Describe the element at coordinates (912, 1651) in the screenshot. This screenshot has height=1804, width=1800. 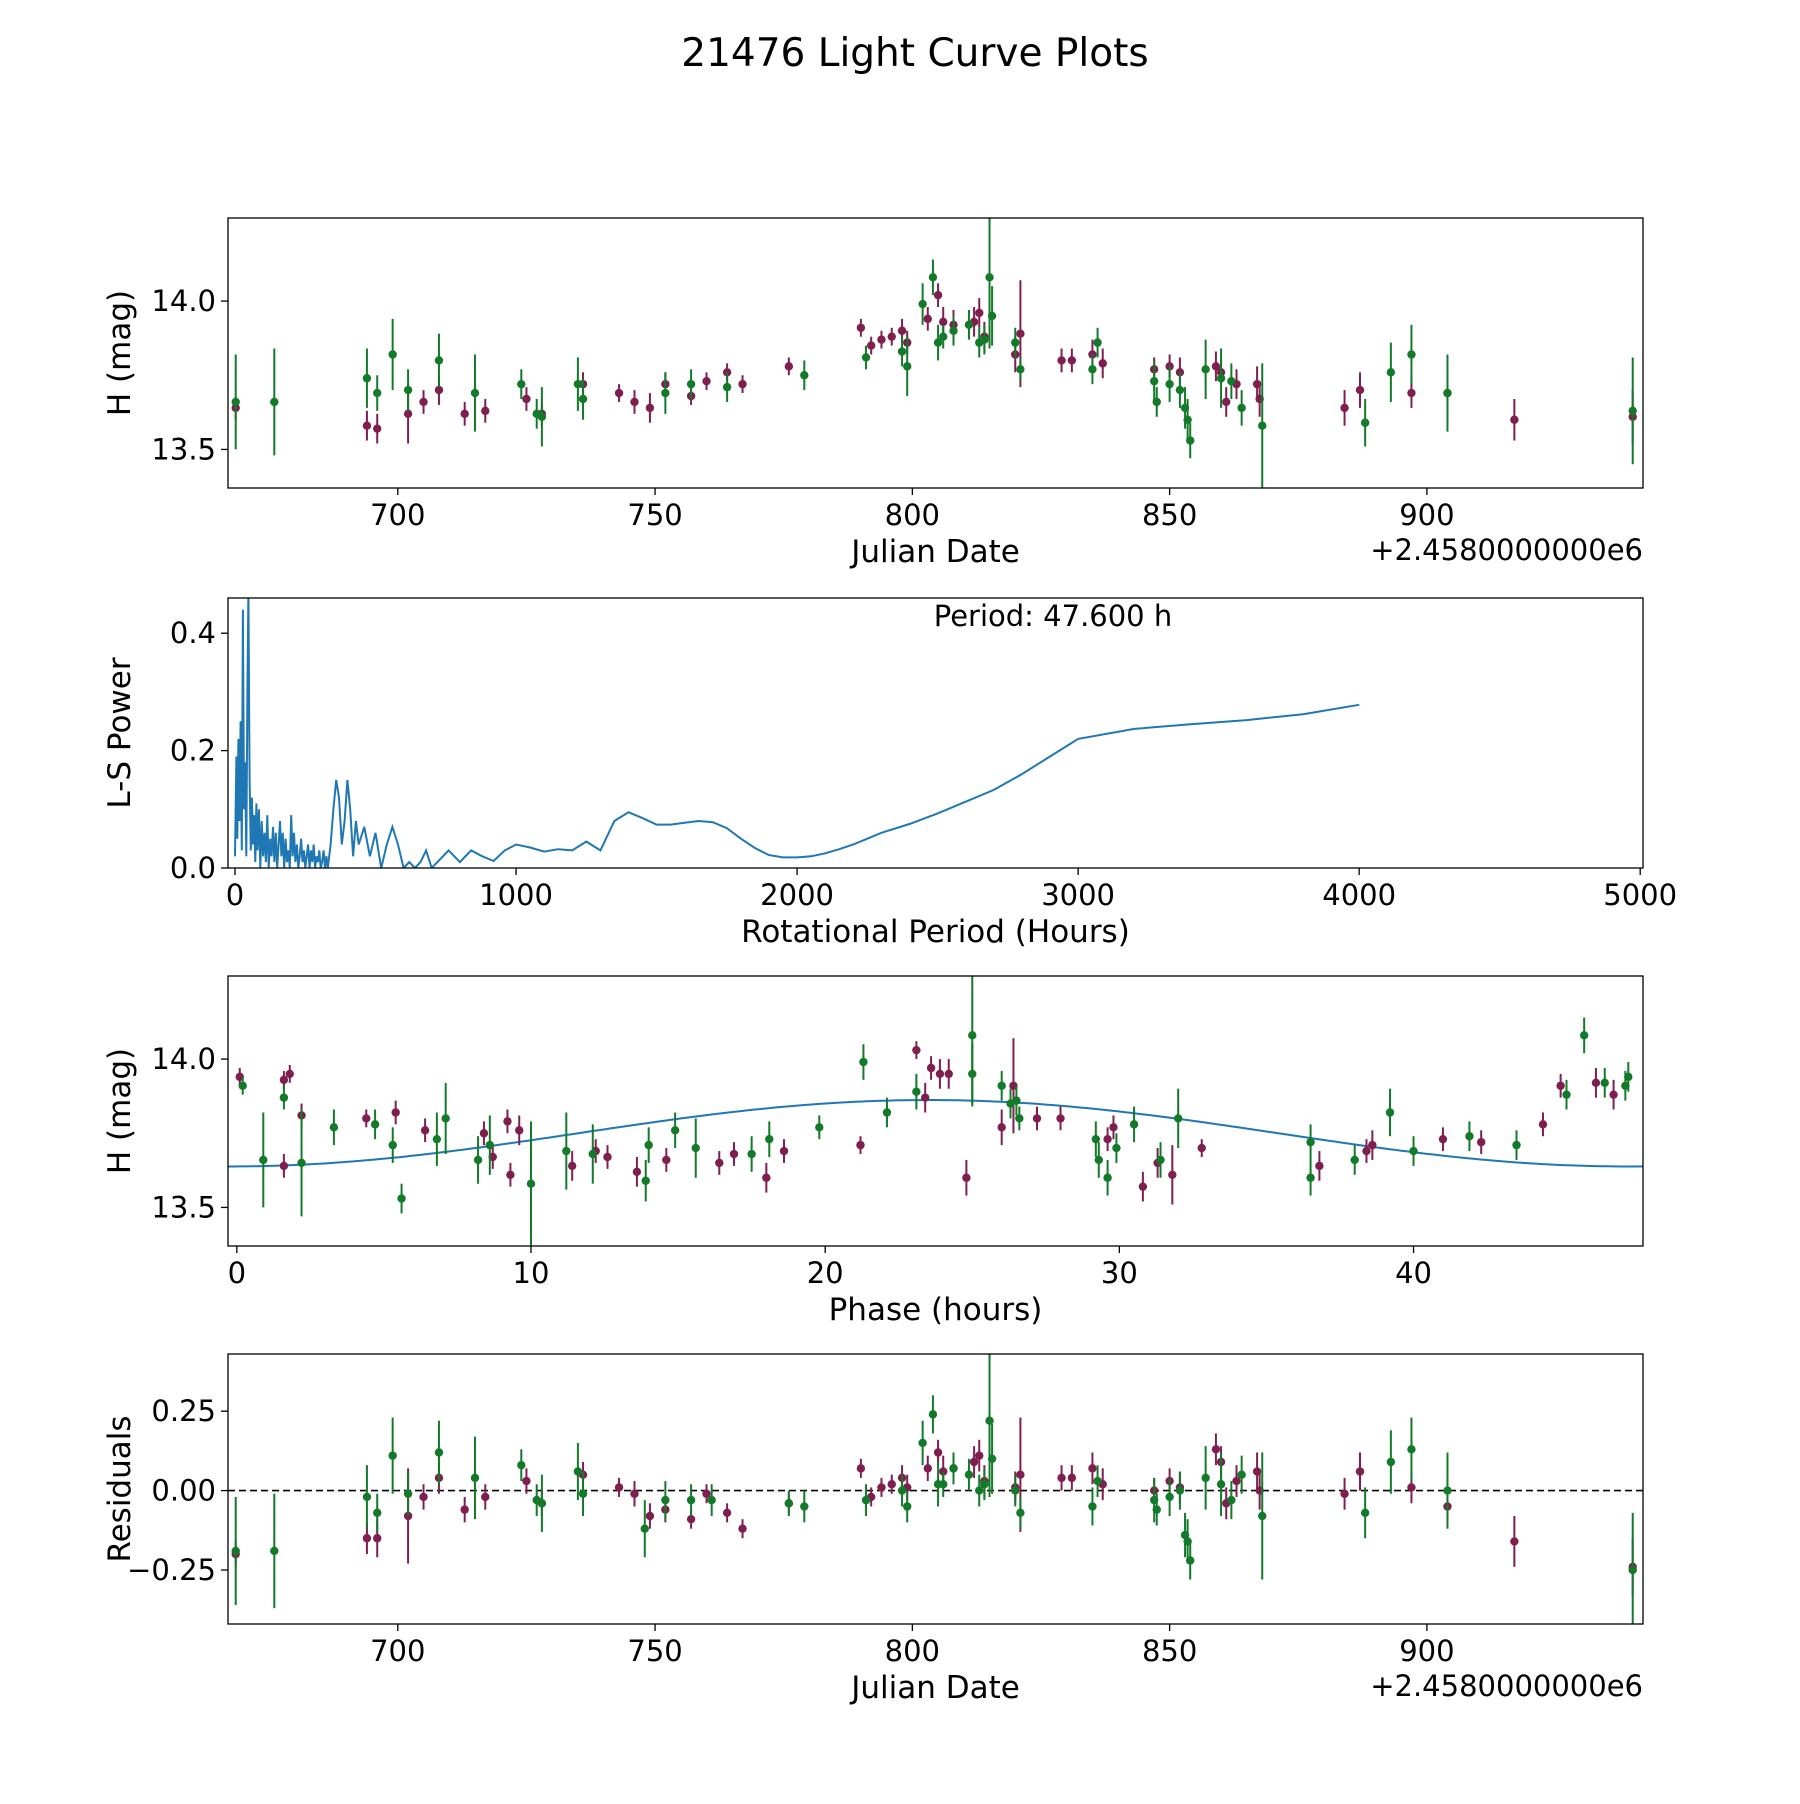
I see `x-tick-label: 800` at that location.